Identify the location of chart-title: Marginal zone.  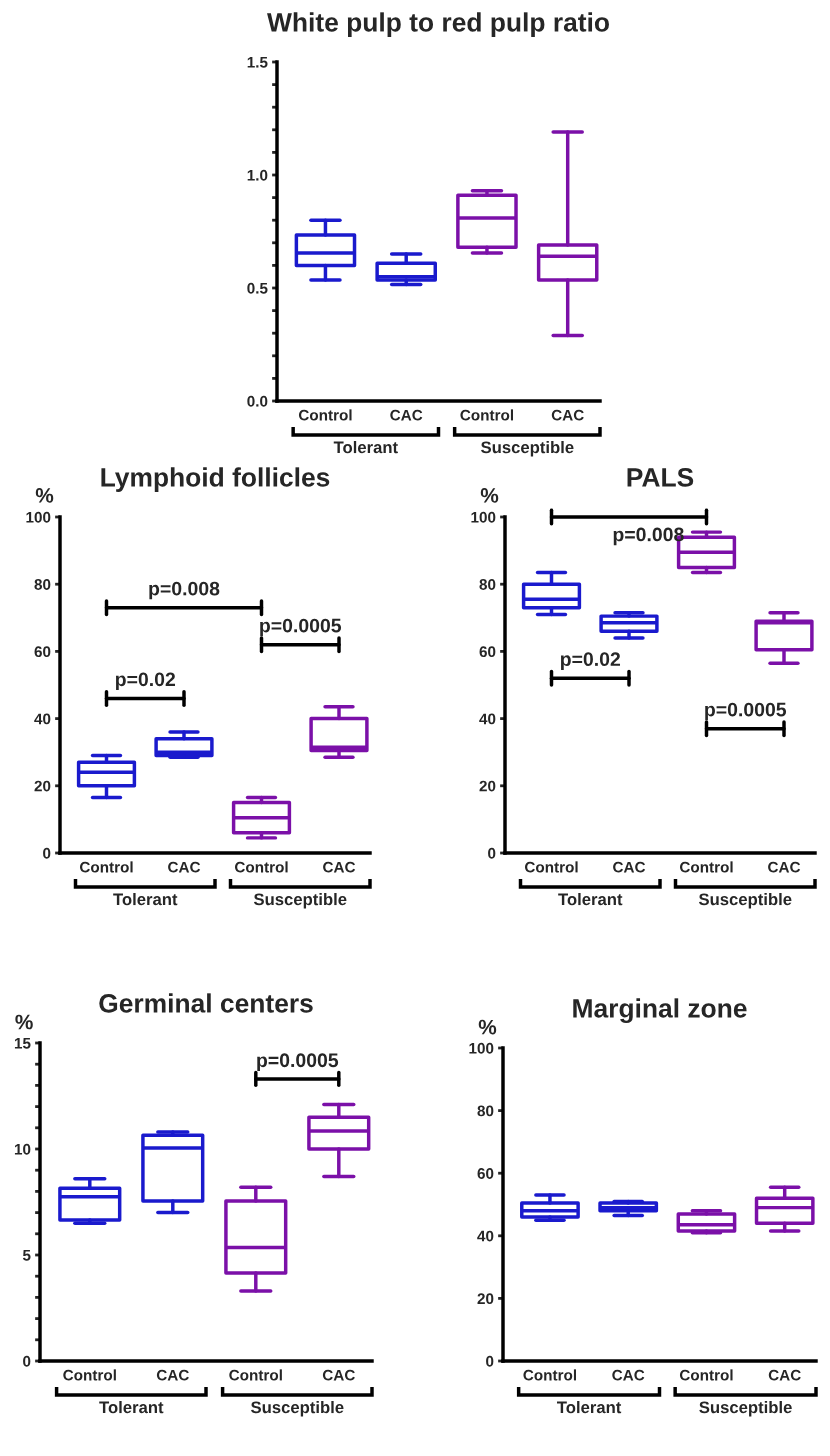
(660, 1011).